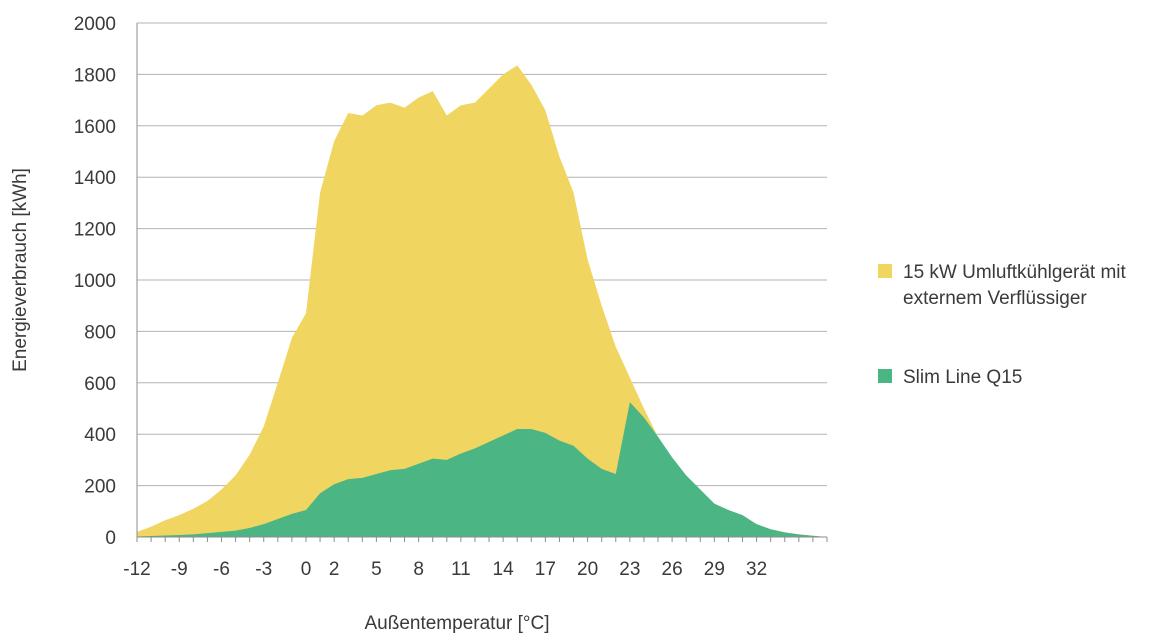  What do you see at coordinates (100, 332) in the screenshot?
I see `y-tick-label: 800` at bounding box center [100, 332].